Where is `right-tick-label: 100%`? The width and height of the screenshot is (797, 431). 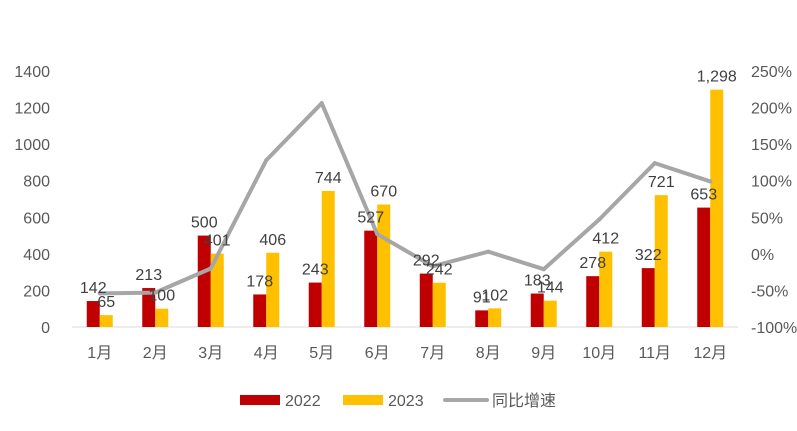
right-tick-label: 100% is located at coordinates (771, 182).